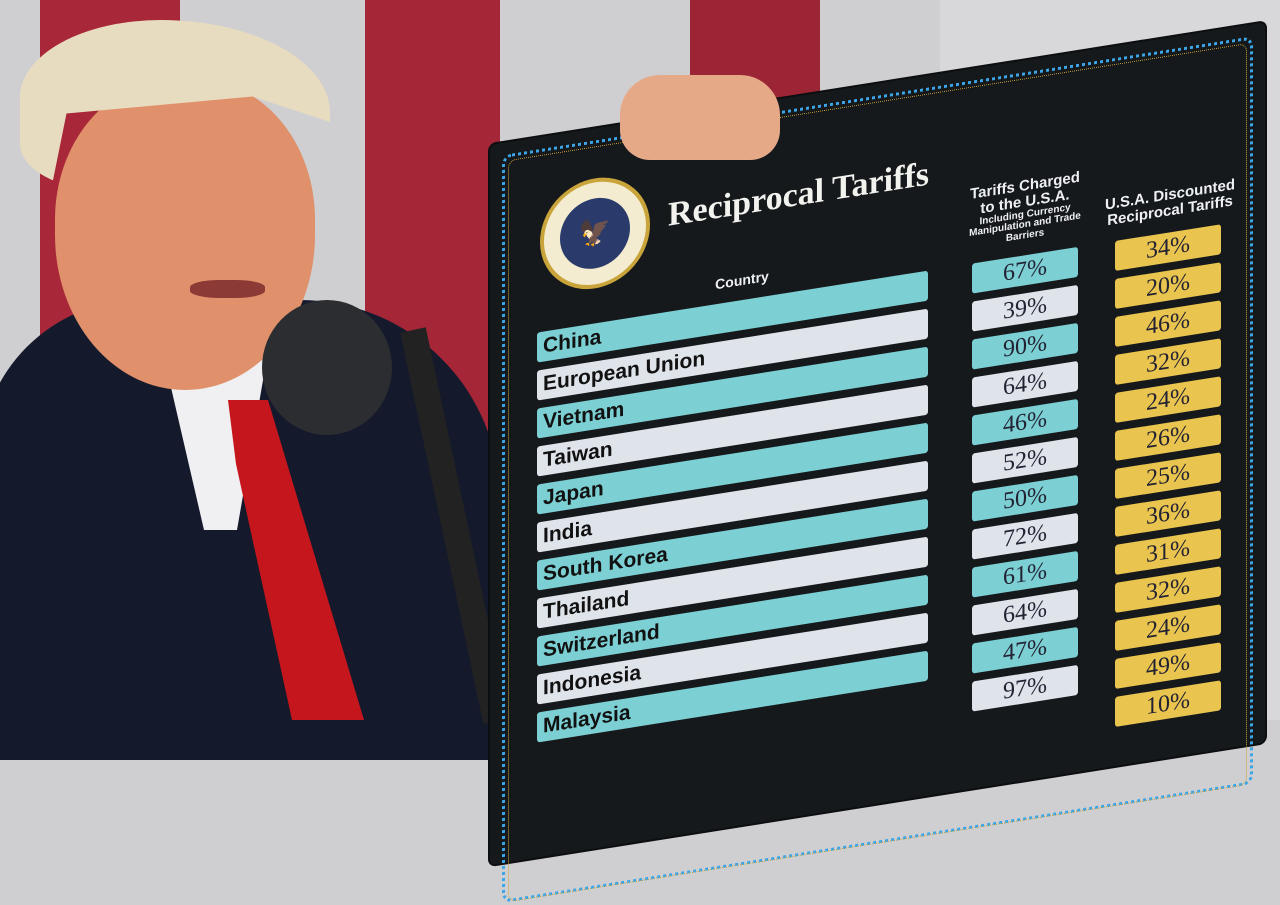 This screenshot has height=905, width=1280. Describe the element at coordinates (700, 117) in the screenshot. I see `hand` at that location.